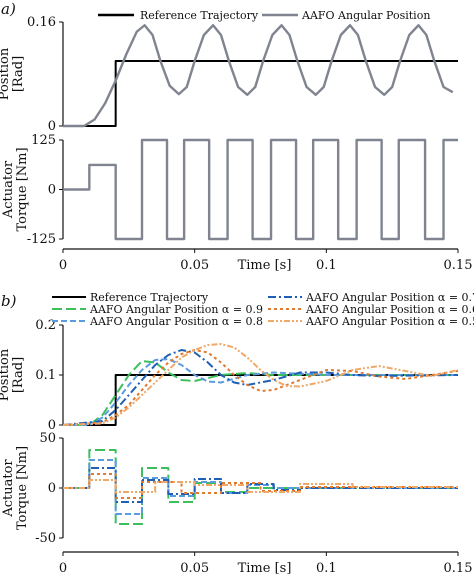 Image resolution: width=474 pixels, height=578 pixels. Describe the element at coordinates (365, 15) in the screenshot. I see `legend-label: AAFO Angular Position` at that location.